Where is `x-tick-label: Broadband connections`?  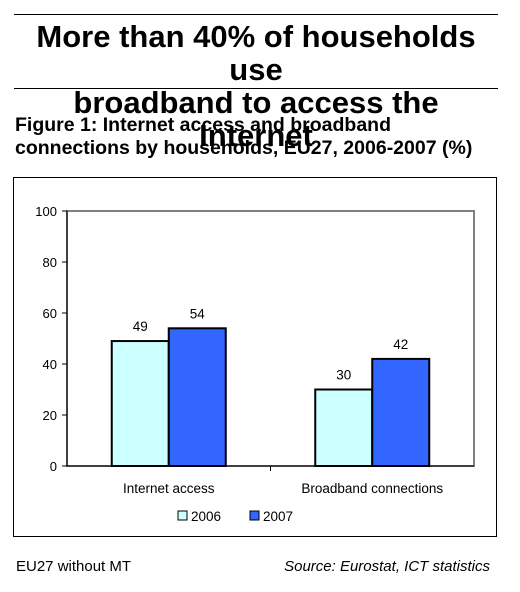 x-tick-label: Broadband connections is located at coordinates (372, 488).